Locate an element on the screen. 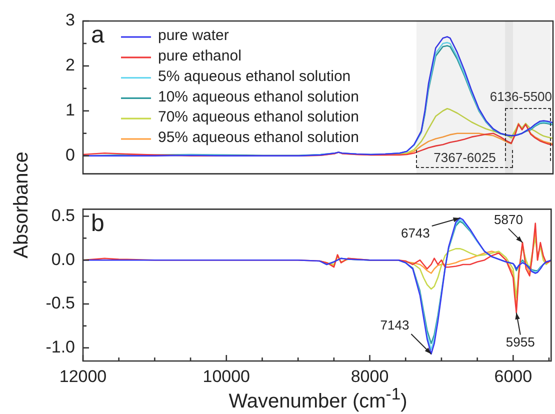  x-axis-title: Wavenumber (cm$^{-1}$) is located at coordinates (318, 399).